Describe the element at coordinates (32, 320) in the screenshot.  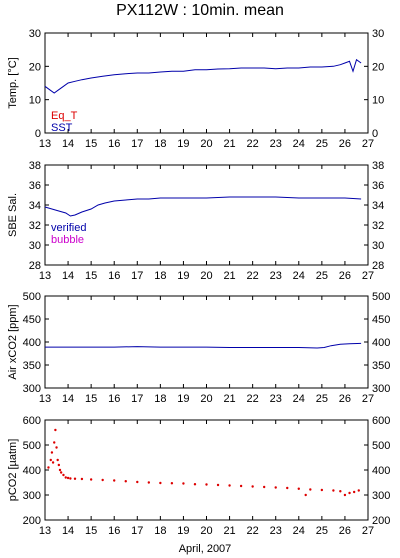
I see `y-tick-label: 450` at that location.